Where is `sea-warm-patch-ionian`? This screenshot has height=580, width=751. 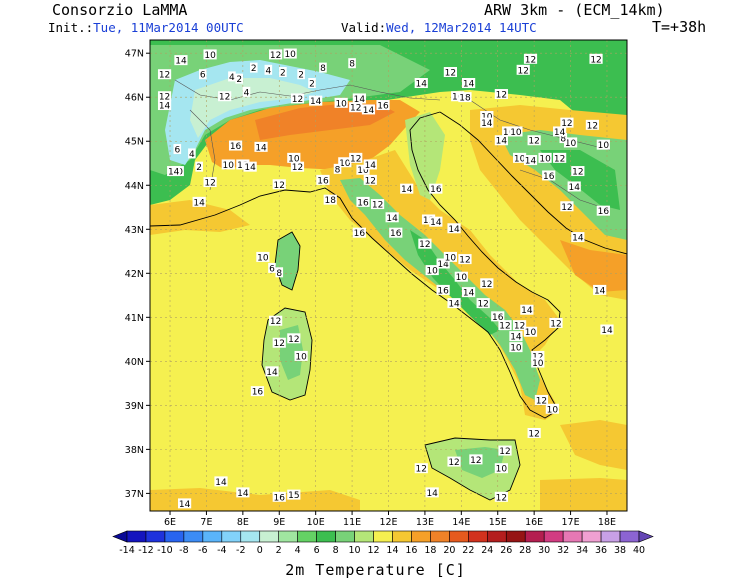
sea-warm-patch-ionian is located at coordinates (593, 445).